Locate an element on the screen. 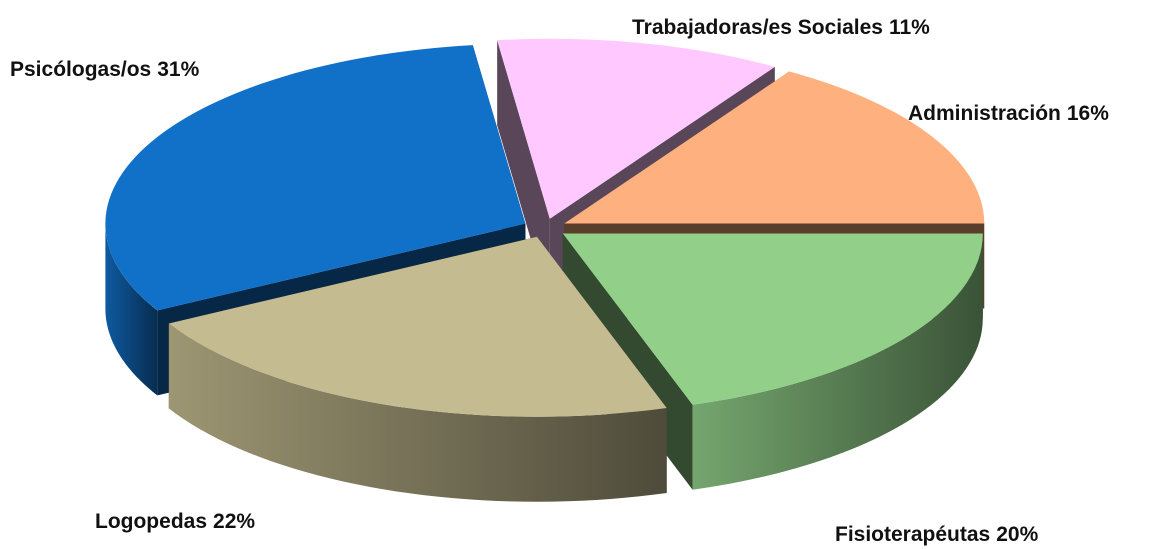 This screenshot has width=1152, height=549. slice-label: Administración 16% is located at coordinates (1008, 113).